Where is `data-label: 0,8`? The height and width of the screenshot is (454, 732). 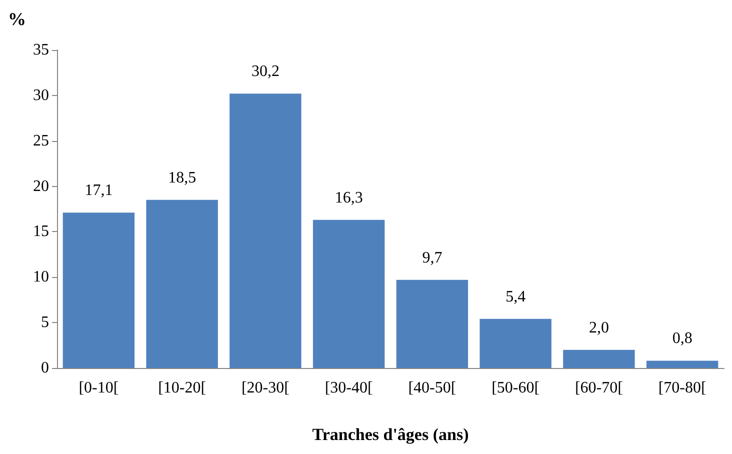
data-label: 0,8 is located at coordinates (682, 339).